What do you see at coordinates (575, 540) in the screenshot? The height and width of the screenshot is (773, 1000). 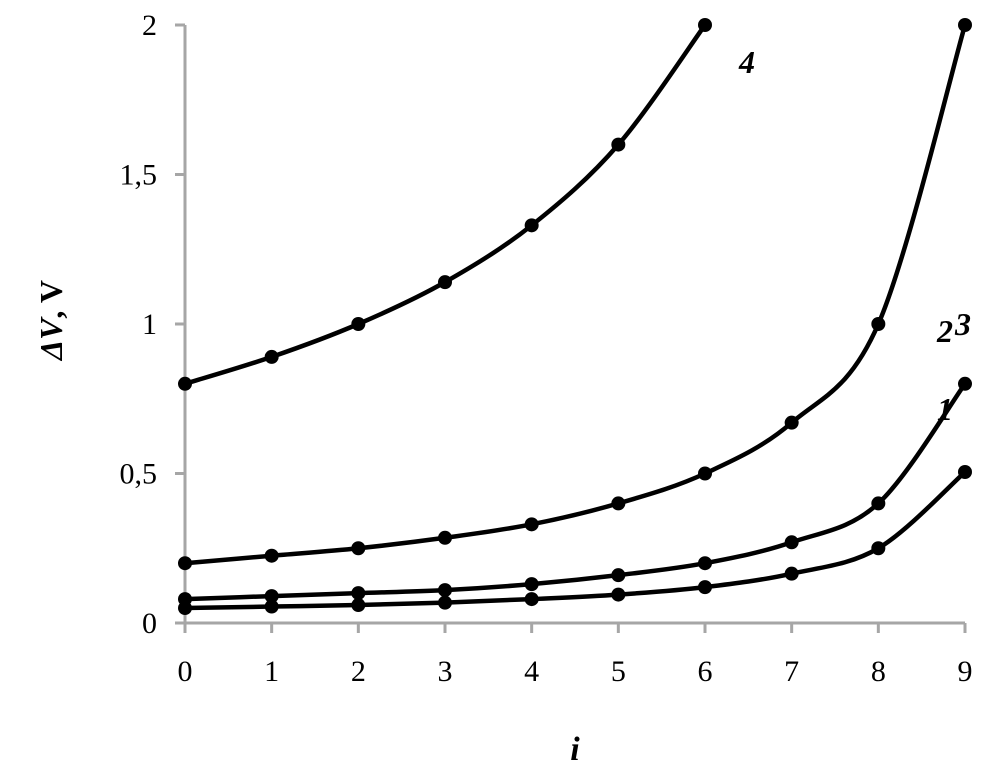 I see `series-1-line` at bounding box center [575, 540].